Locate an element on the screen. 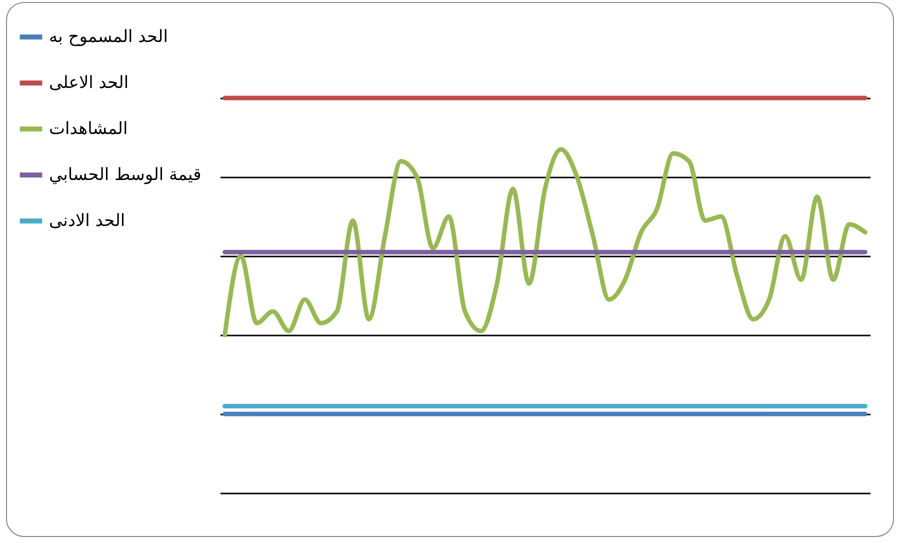 This screenshot has height=543, width=902. legend-label: الحد الادنى is located at coordinates (87, 221).